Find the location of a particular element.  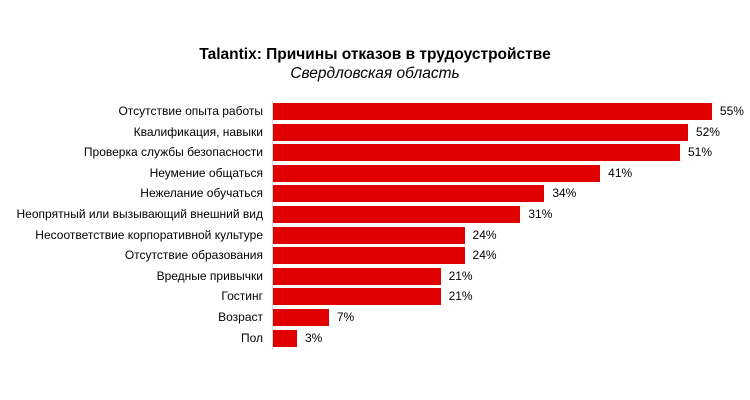

category-label: Неумение общаться is located at coordinates (206, 172).